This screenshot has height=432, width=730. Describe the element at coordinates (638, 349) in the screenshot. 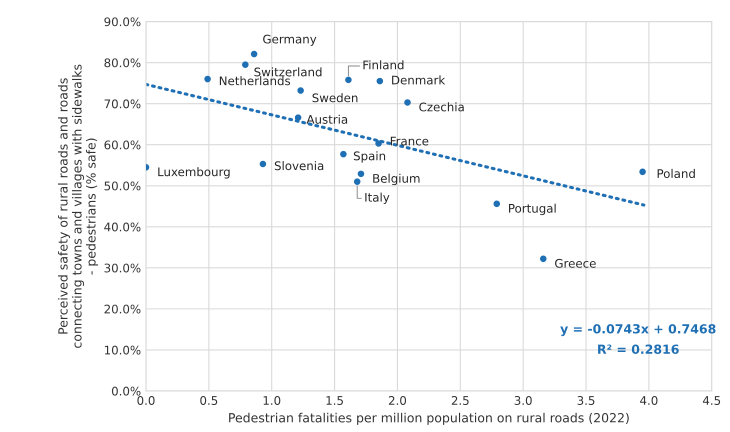

I see `annotation: R² = 0.2816` at that location.